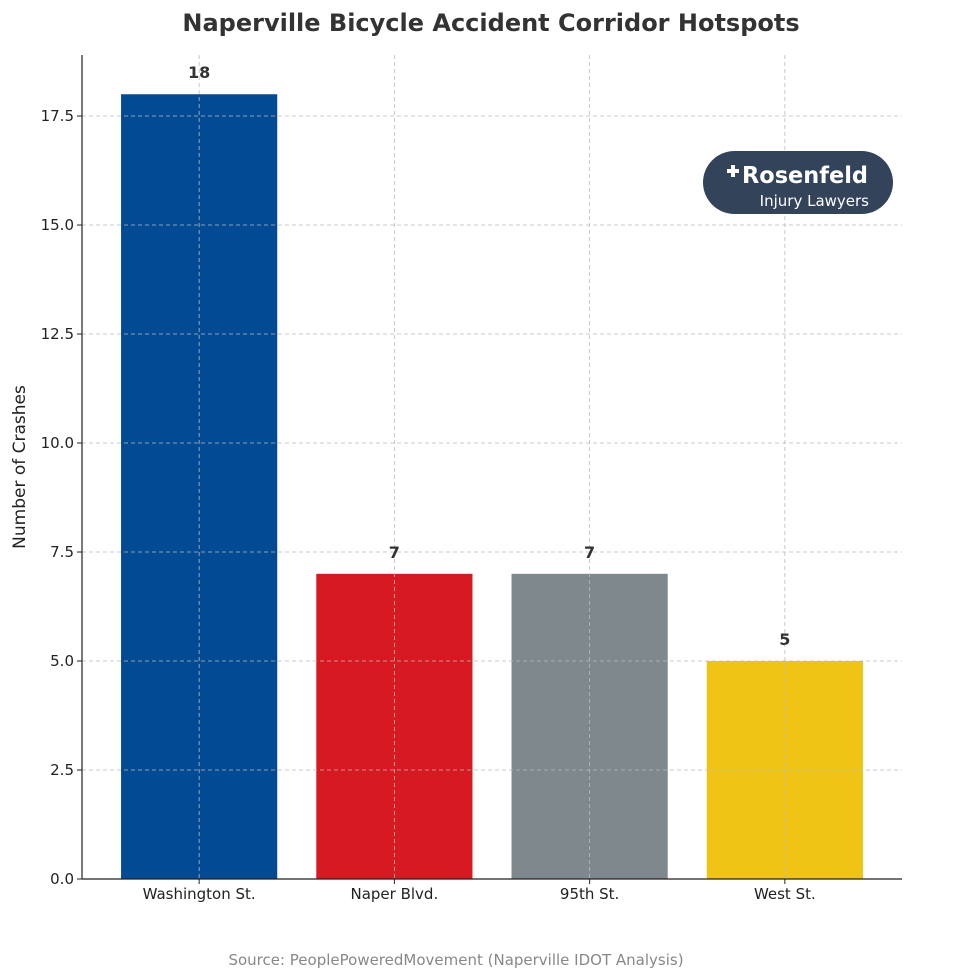 The image size is (980, 980). What do you see at coordinates (57, 334) in the screenshot?
I see `y-tick-label-5: 12.5` at bounding box center [57, 334].